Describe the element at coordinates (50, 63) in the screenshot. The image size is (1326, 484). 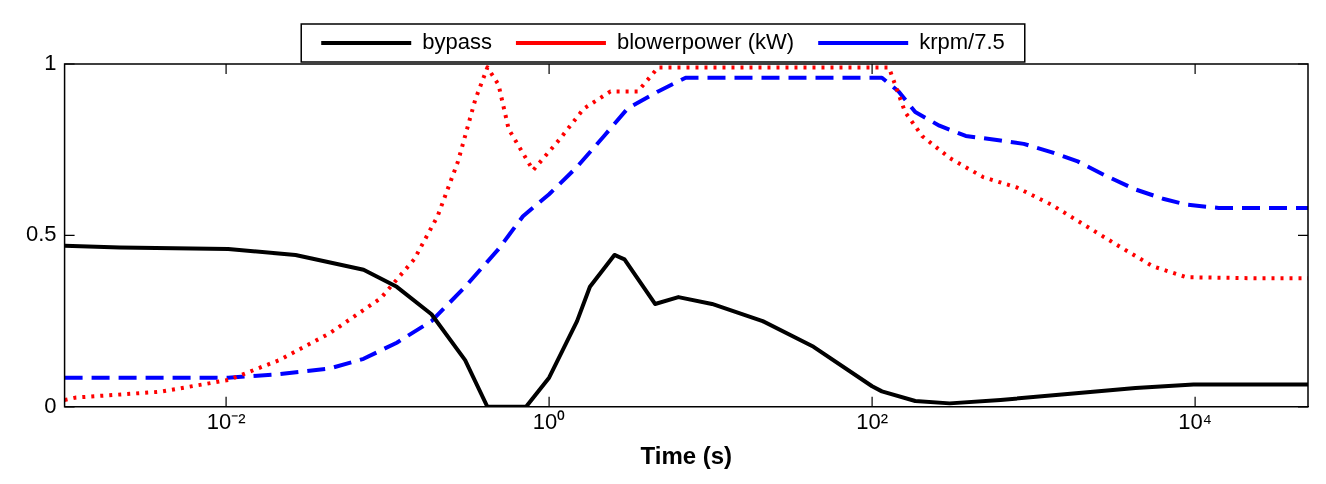
I see `y-tick-label: 1` at that location.